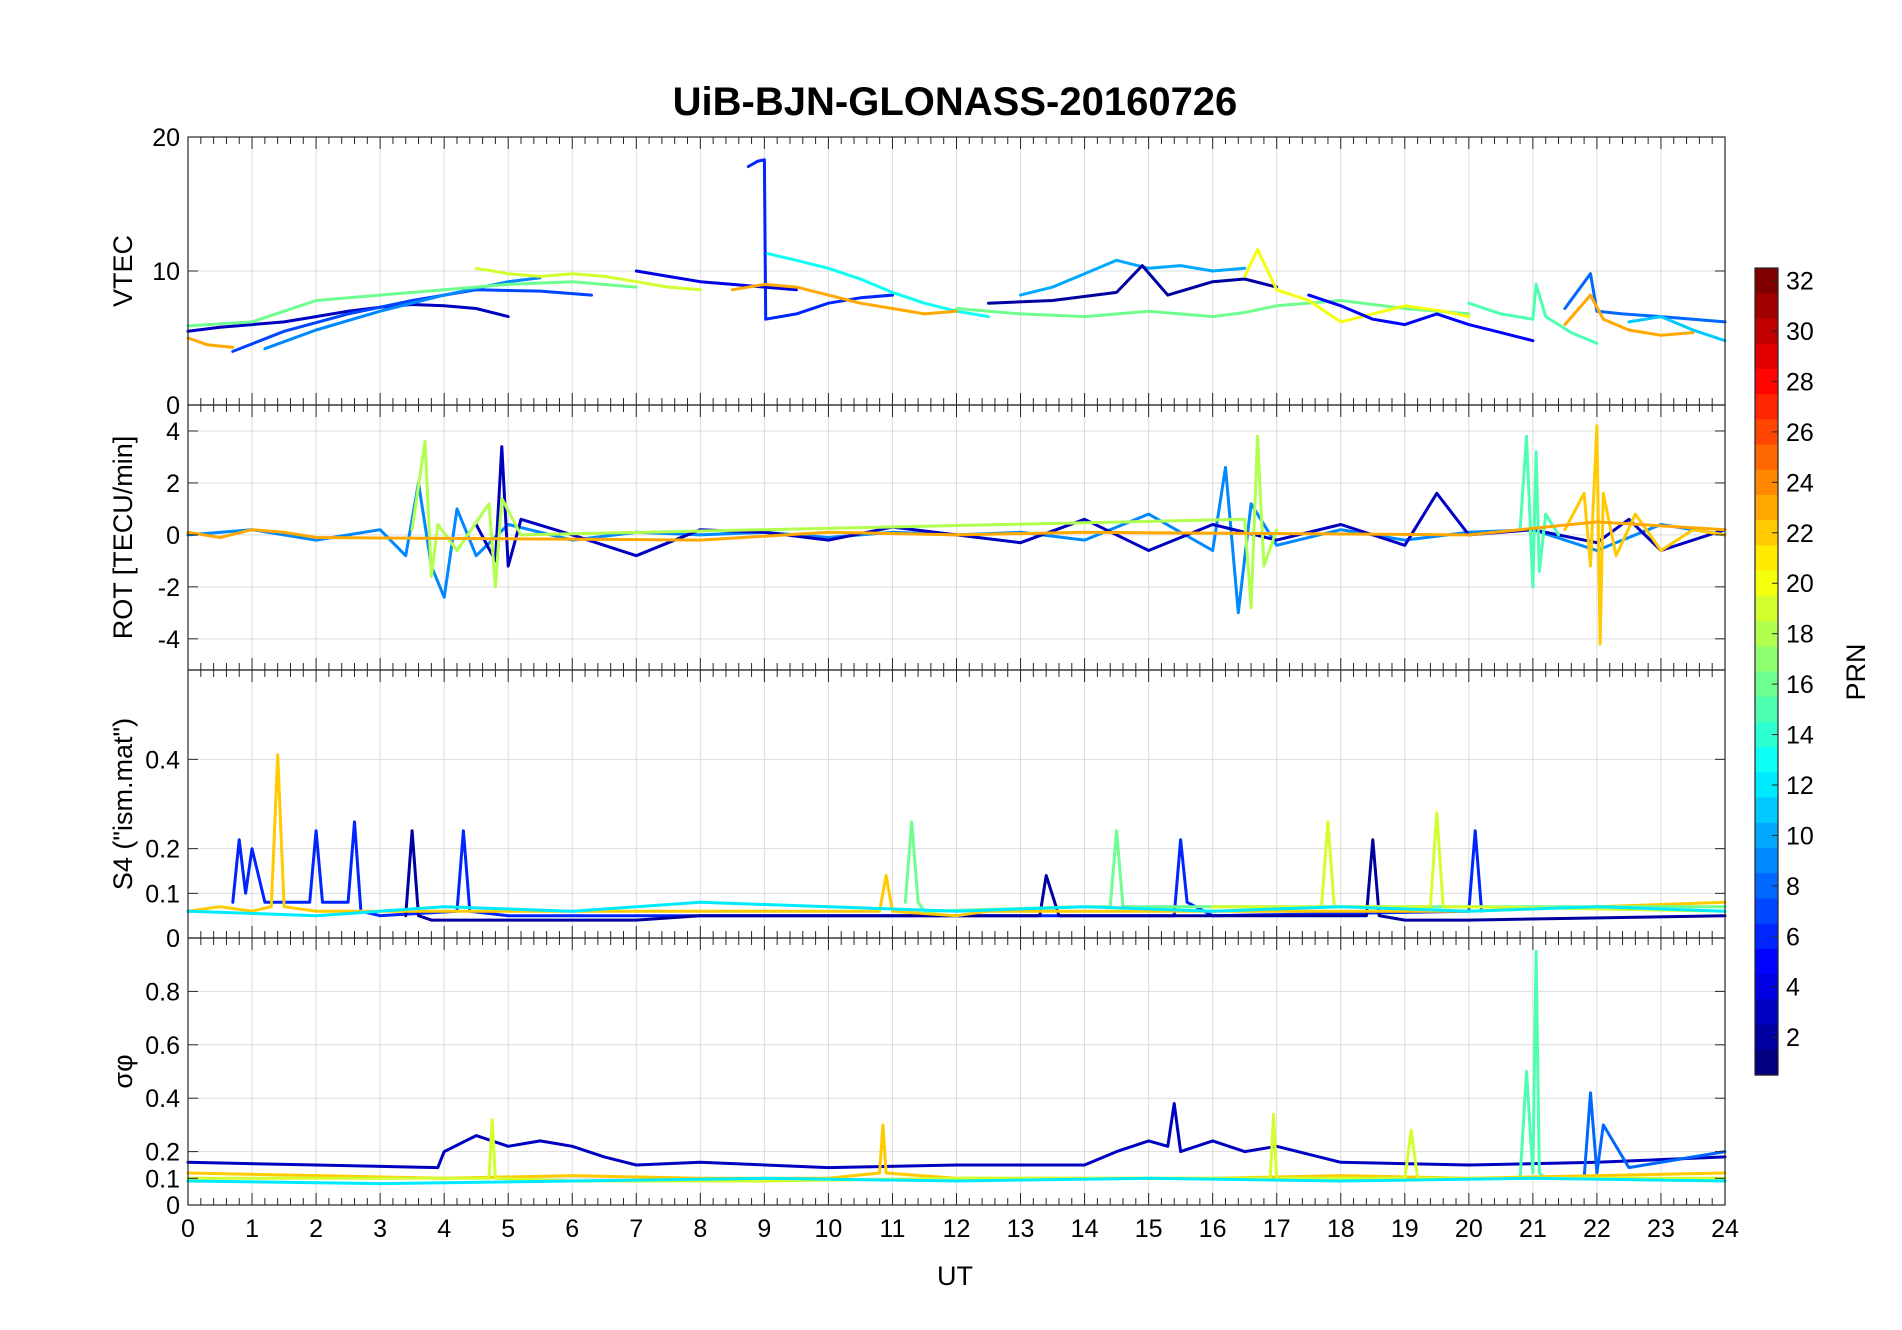  What do you see at coordinates (1469, 1229) in the screenshot?
I see `x-tick-label: 20` at bounding box center [1469, 1229].